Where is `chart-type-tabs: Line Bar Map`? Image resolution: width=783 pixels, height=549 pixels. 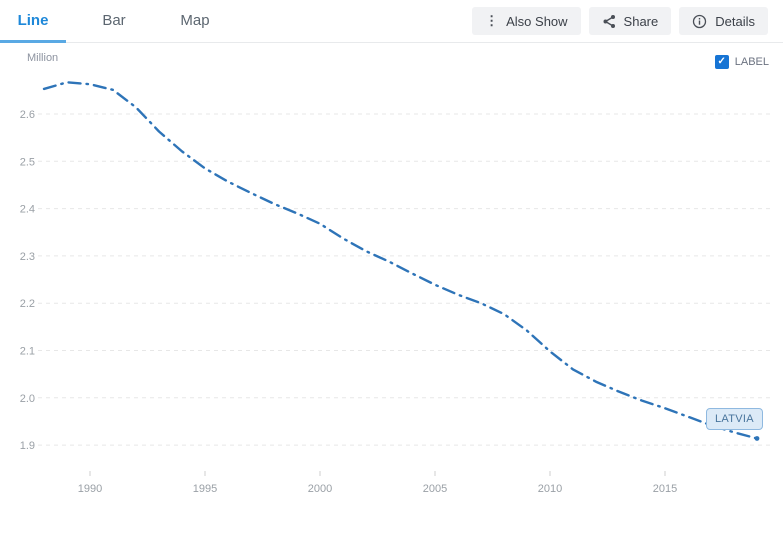
chart-type-tabs: Line Bar Map is located at coordinates (121, 21).